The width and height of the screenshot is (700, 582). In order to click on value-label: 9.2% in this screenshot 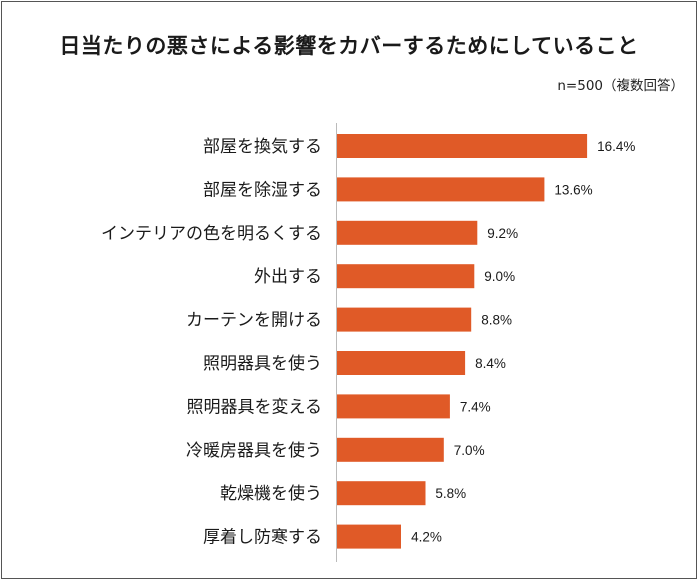, I will do `click(502, 233)`.